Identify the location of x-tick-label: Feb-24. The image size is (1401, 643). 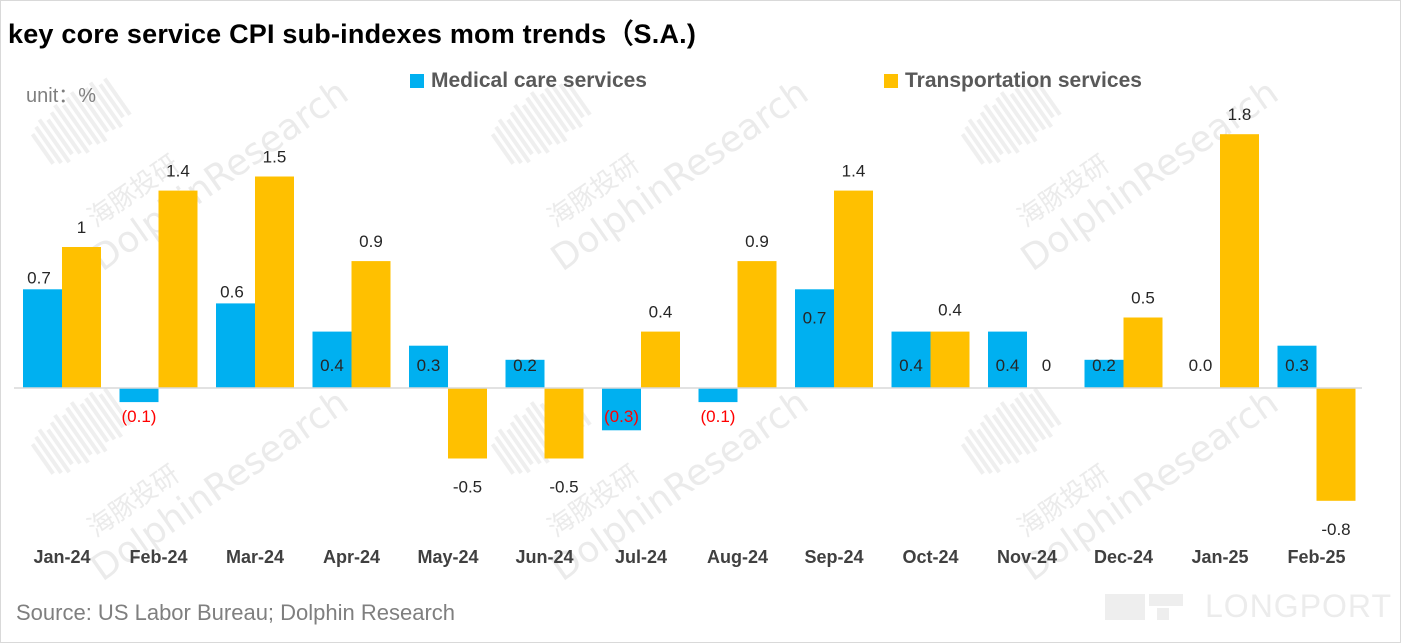
(158, 557).